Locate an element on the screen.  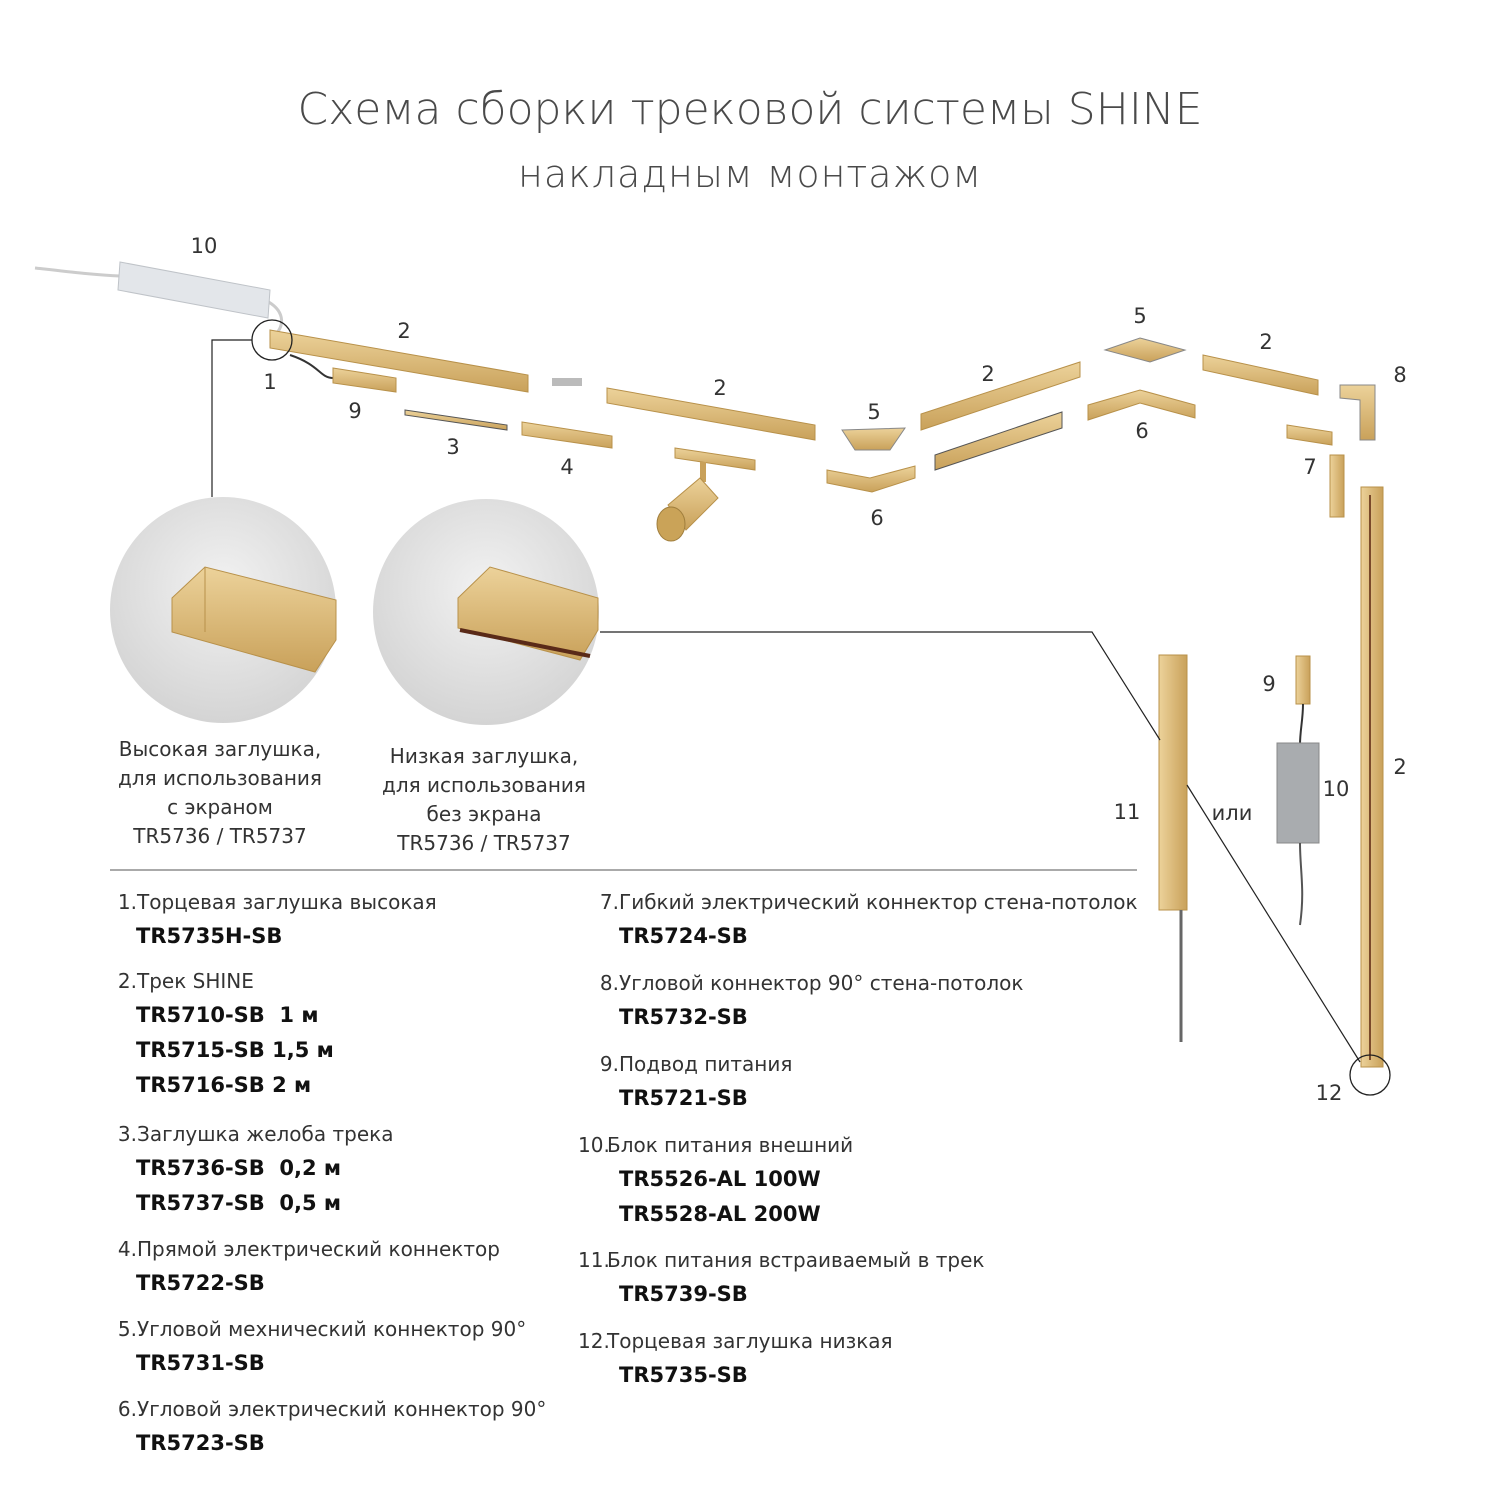
legend-item-code: TR5735-SB is located at coordinates (683, 1375).